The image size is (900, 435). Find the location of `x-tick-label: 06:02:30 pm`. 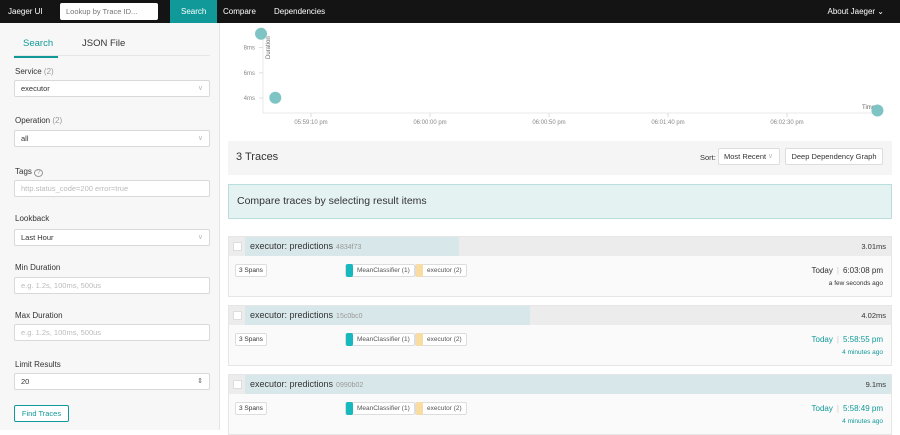

x-tick-label: 06:02:30 pm is located at coordinates (786, 123).